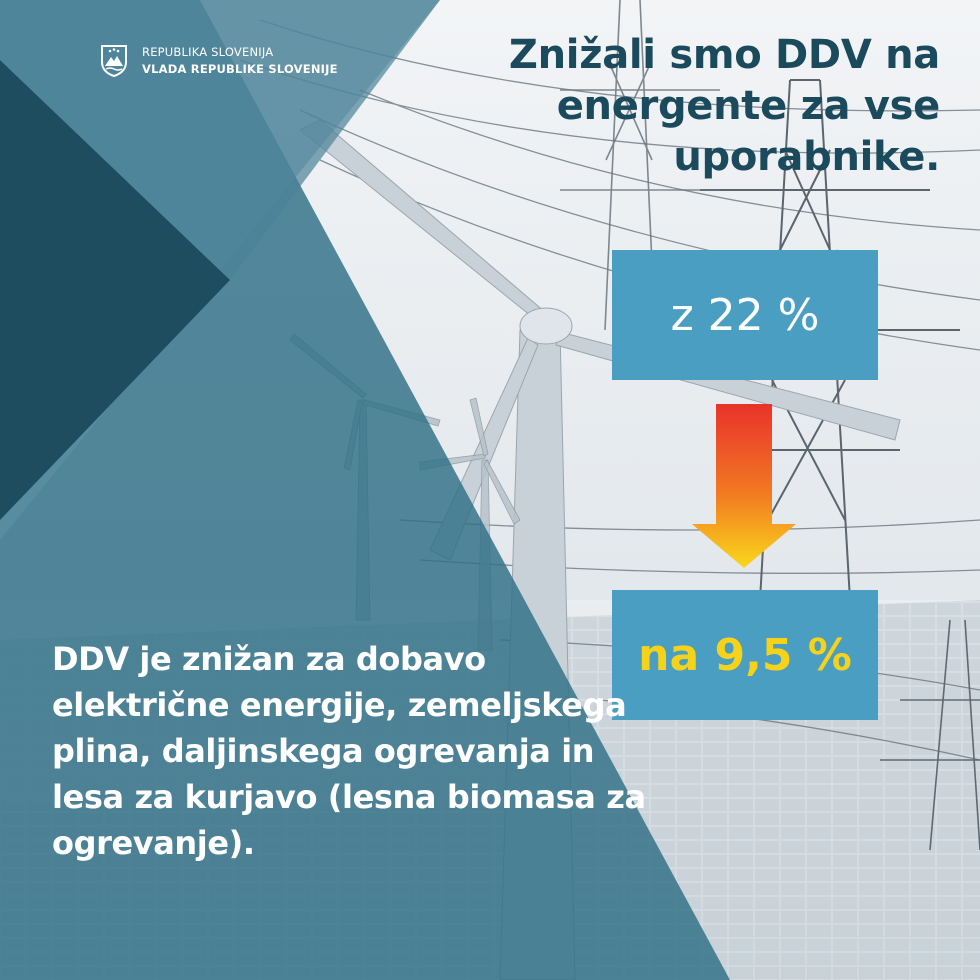  I want to click on coat-of-arms-icon, so click(114, 61).